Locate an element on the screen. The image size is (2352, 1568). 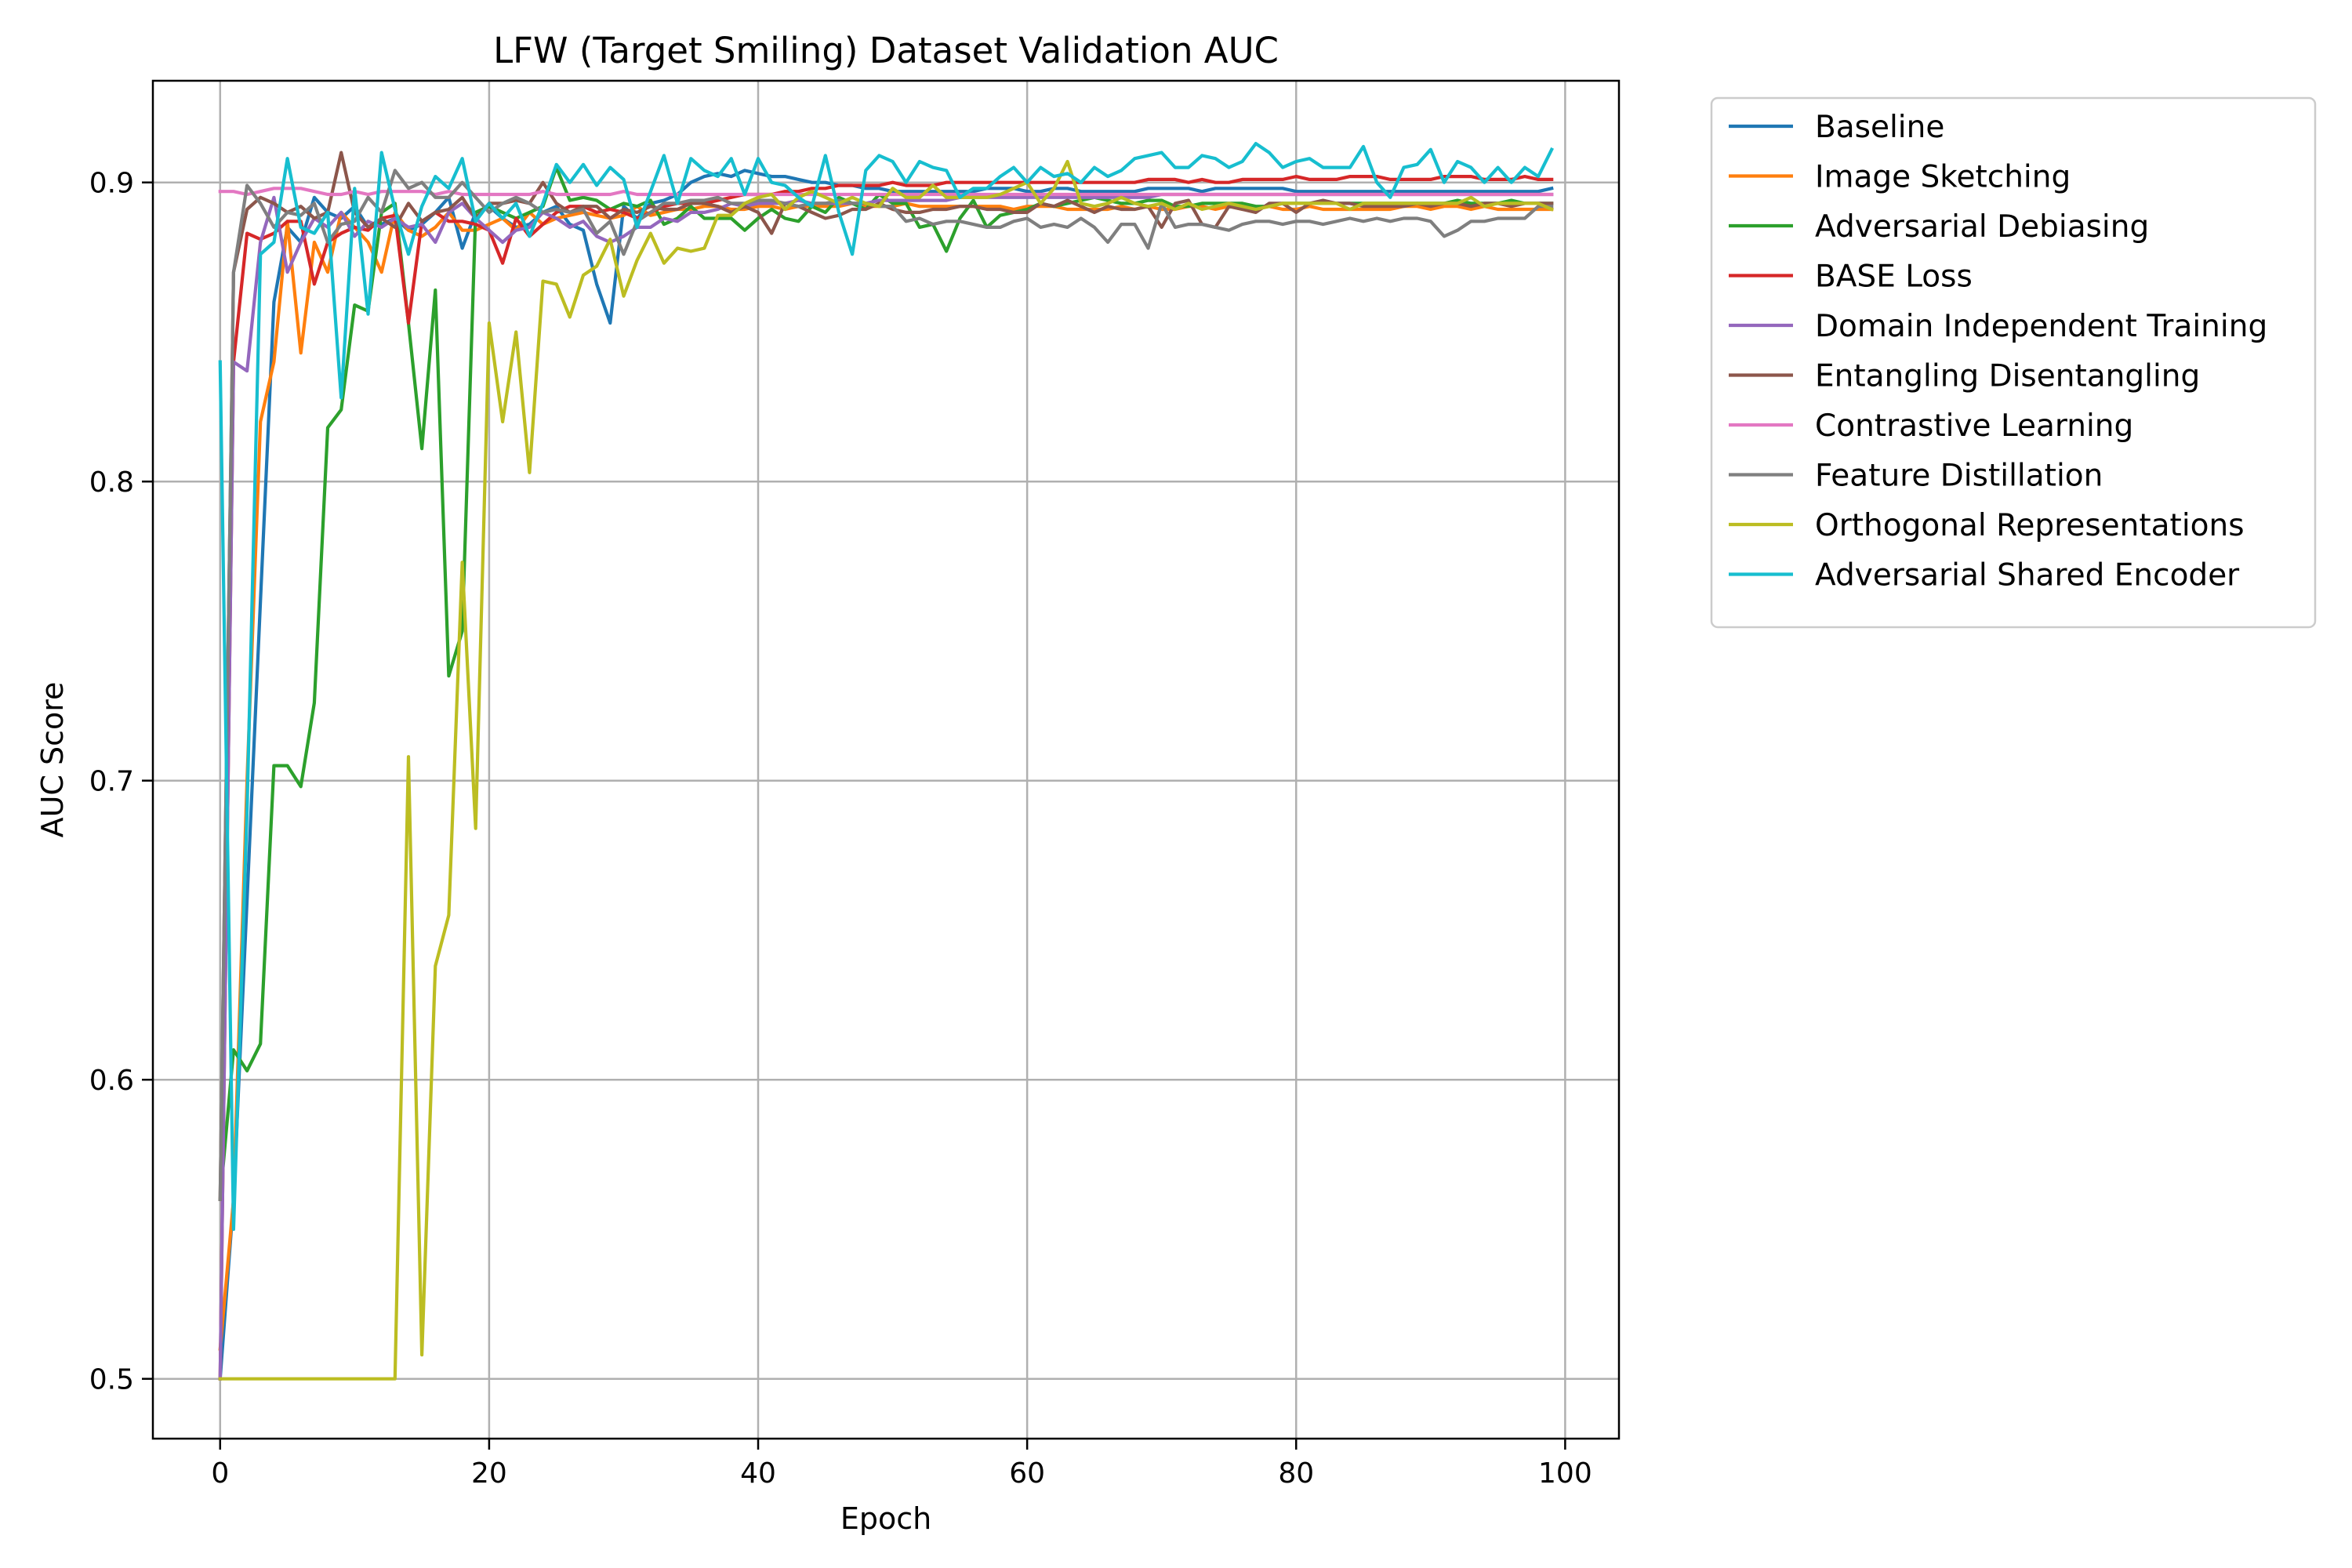
x-tick-label: 80 is located at coordinates (1296, 1473).